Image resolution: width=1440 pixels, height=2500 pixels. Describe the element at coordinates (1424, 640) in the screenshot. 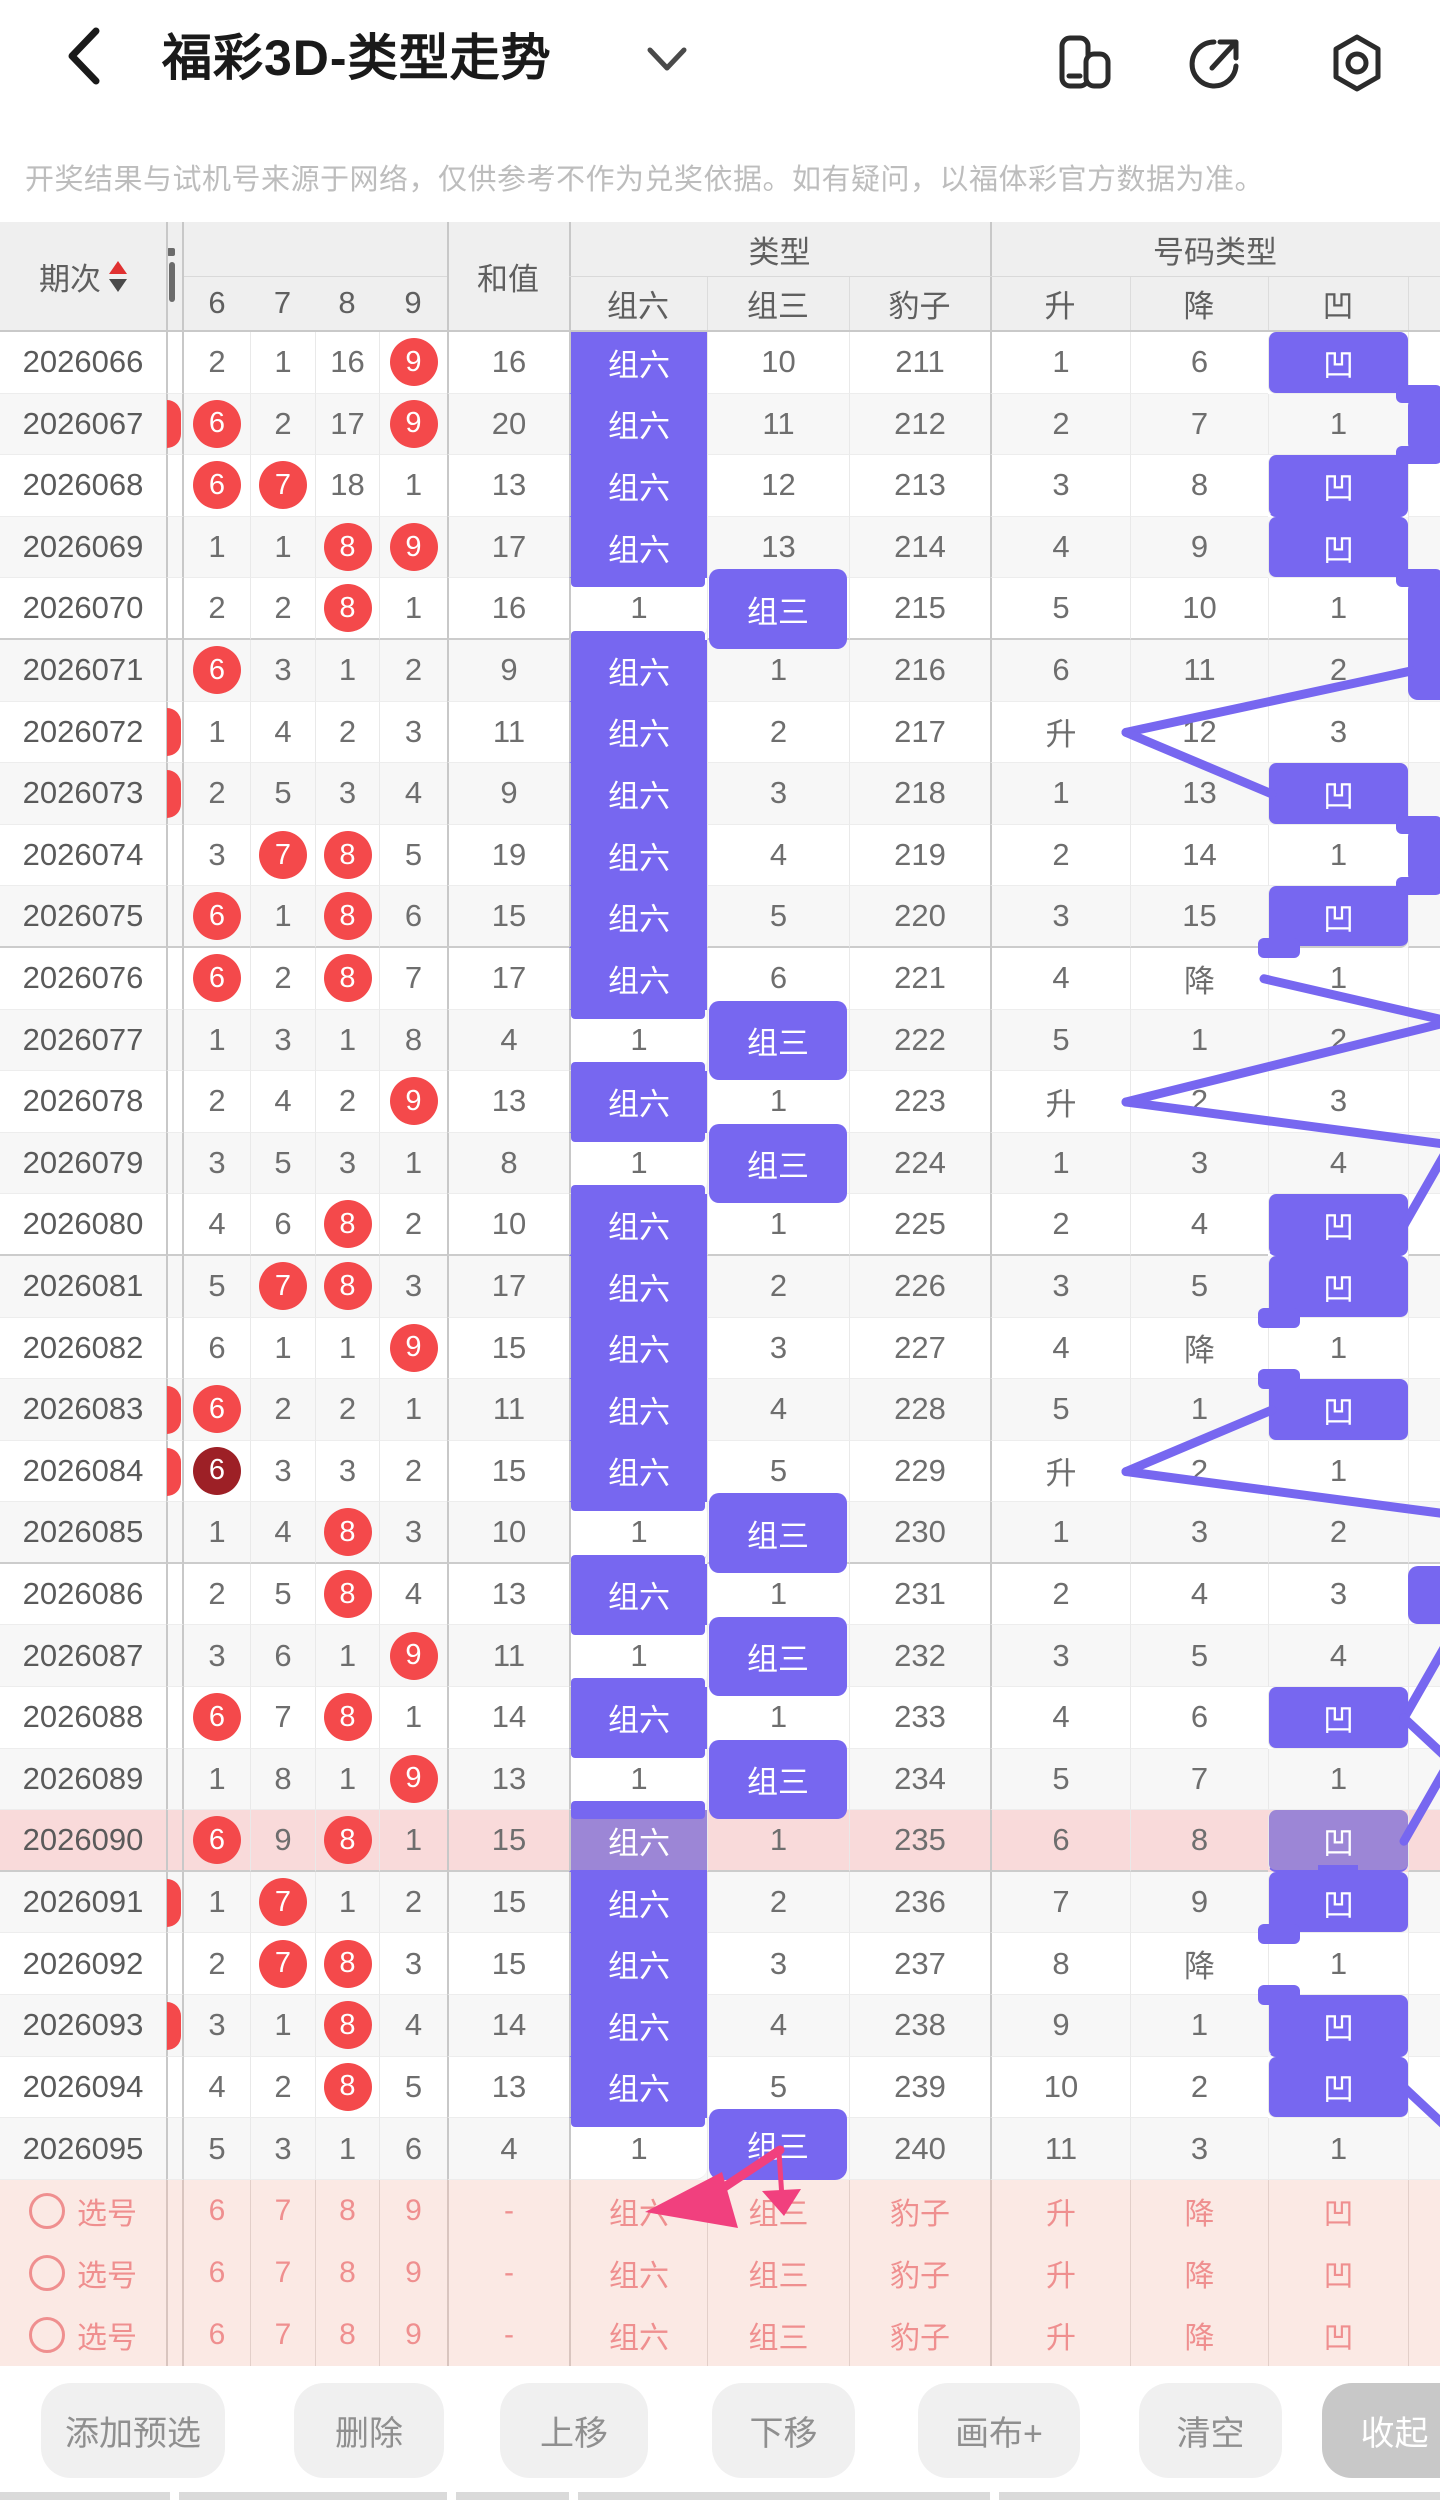

I see `clipped-marked-cell` at that location.